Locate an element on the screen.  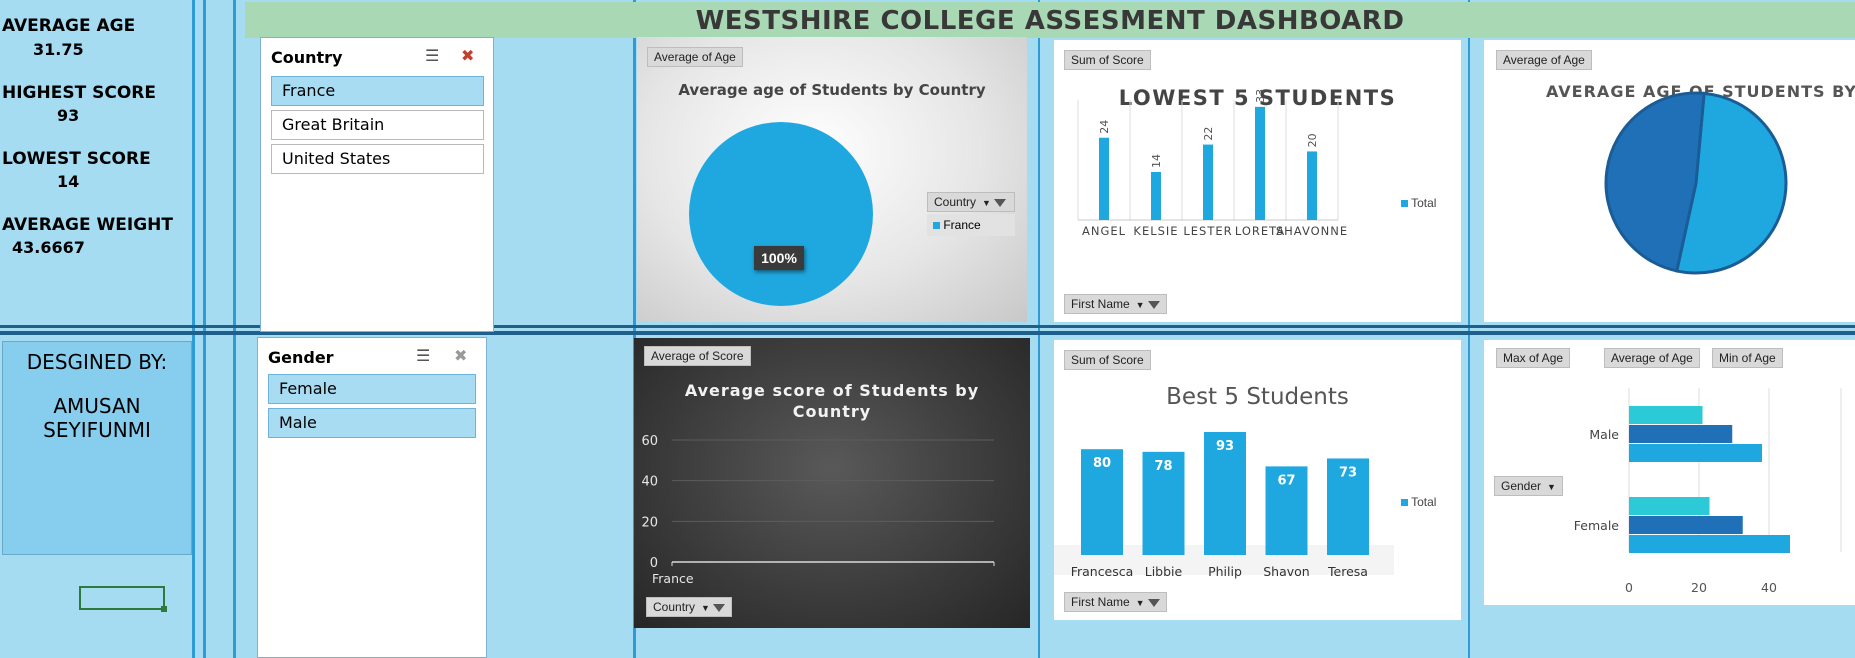
x-tick-label: Libbie is located at coordinates (1164, 571).